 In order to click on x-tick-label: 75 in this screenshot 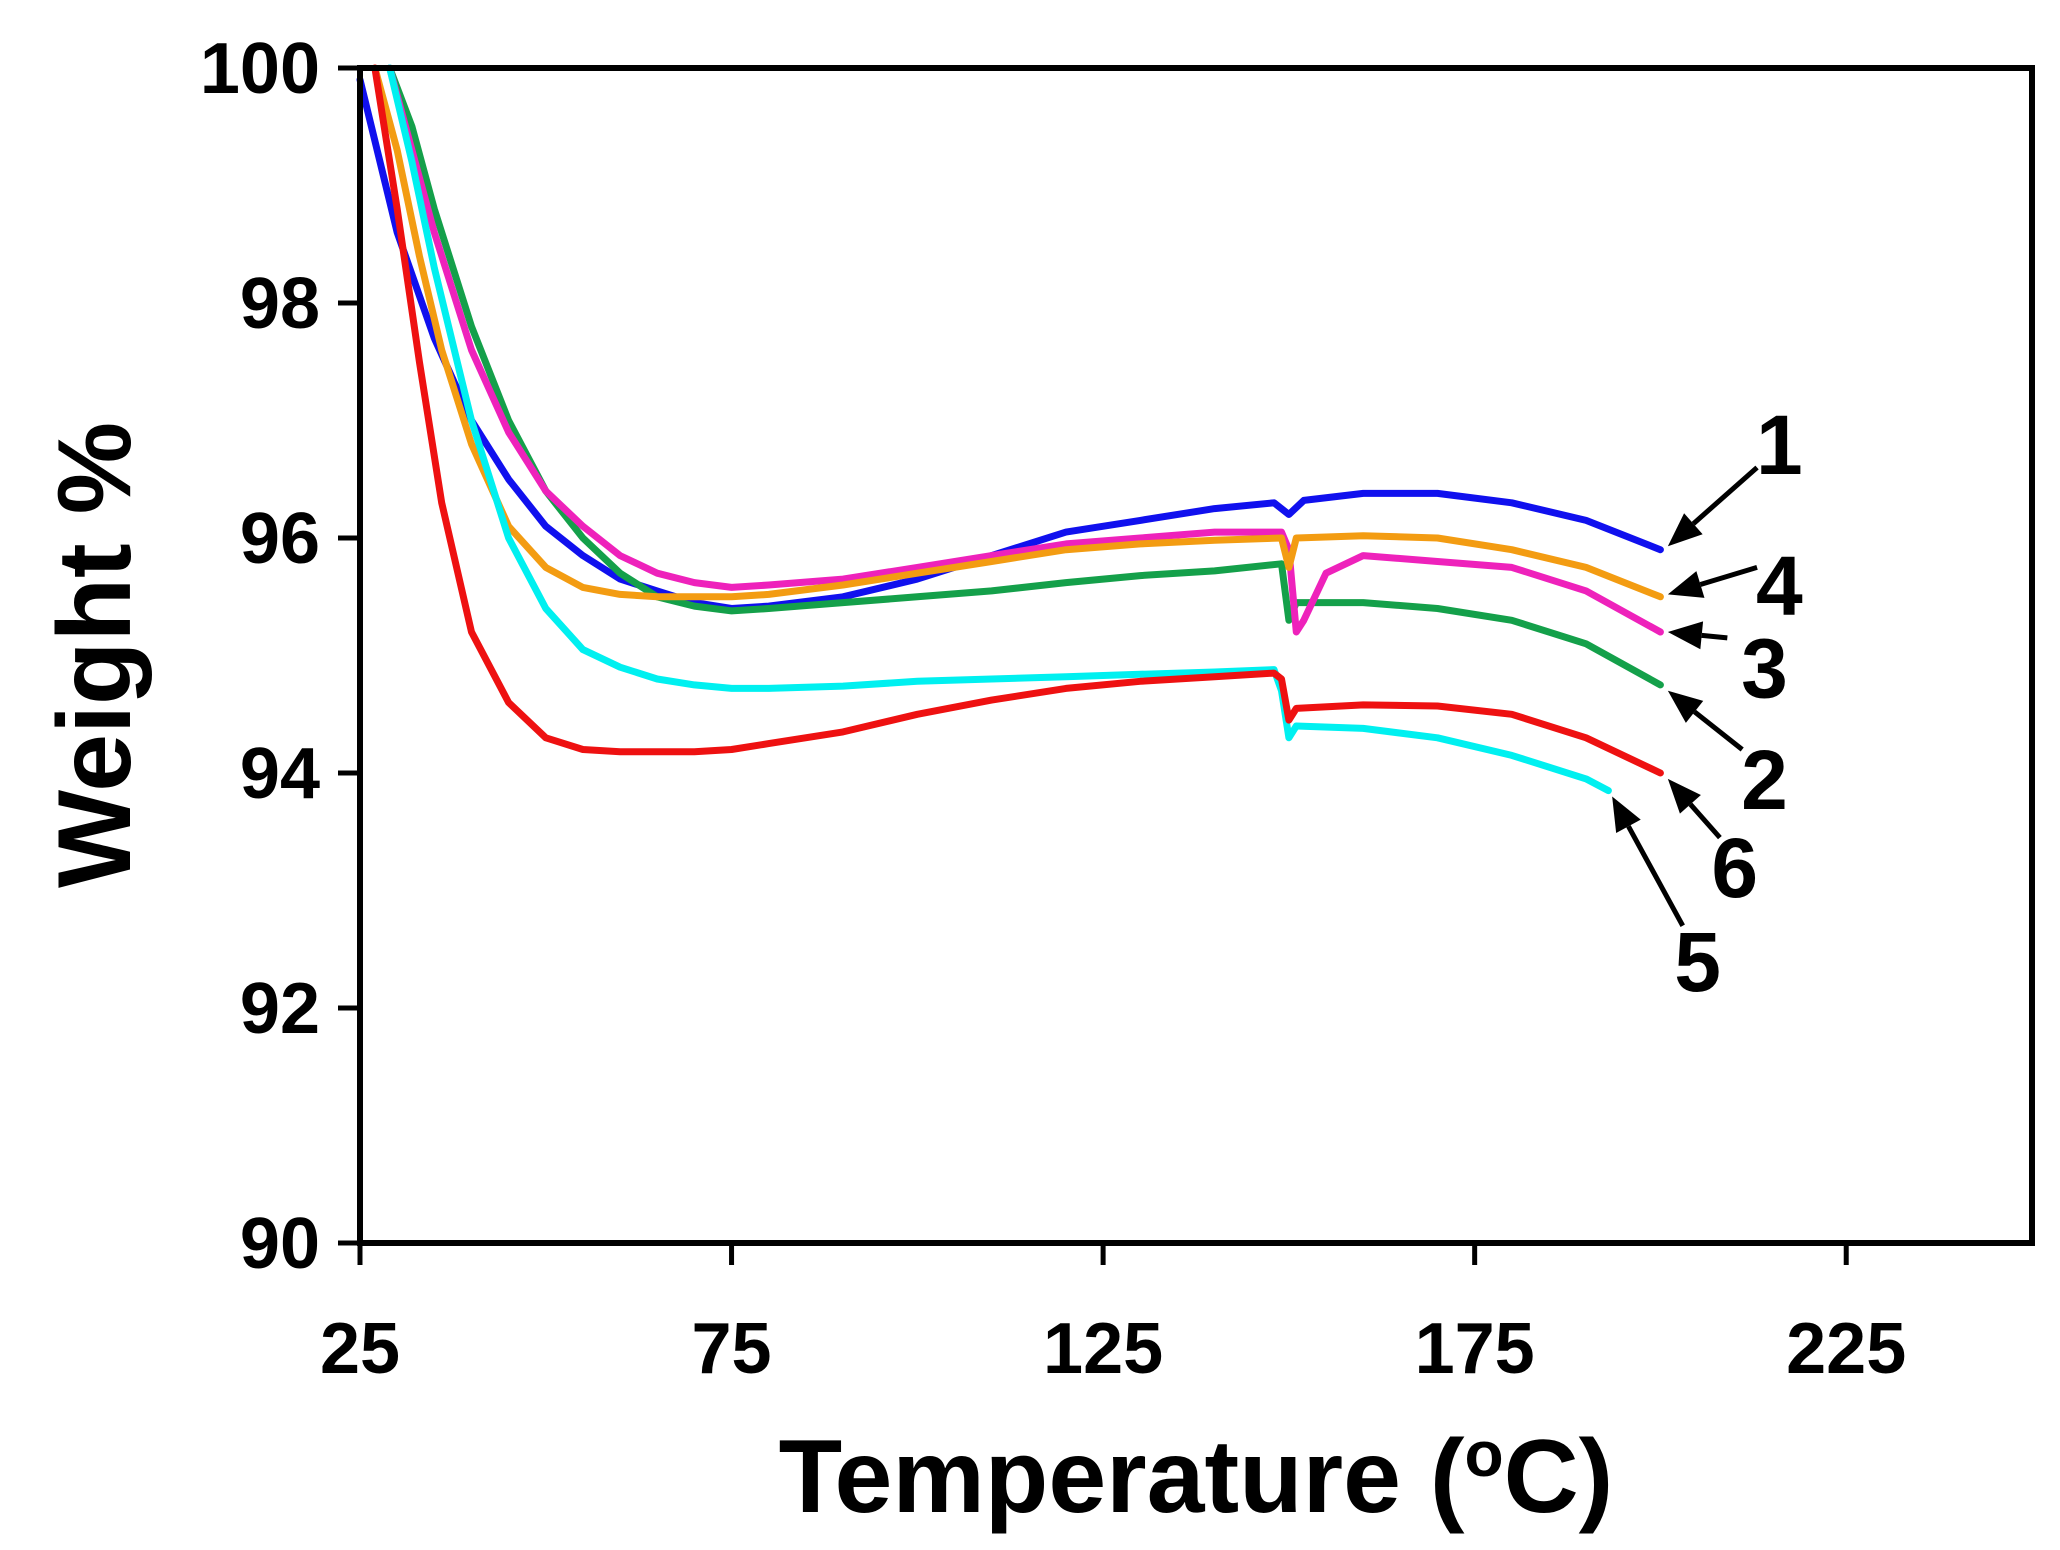, I will do `click(732, 1349)`.